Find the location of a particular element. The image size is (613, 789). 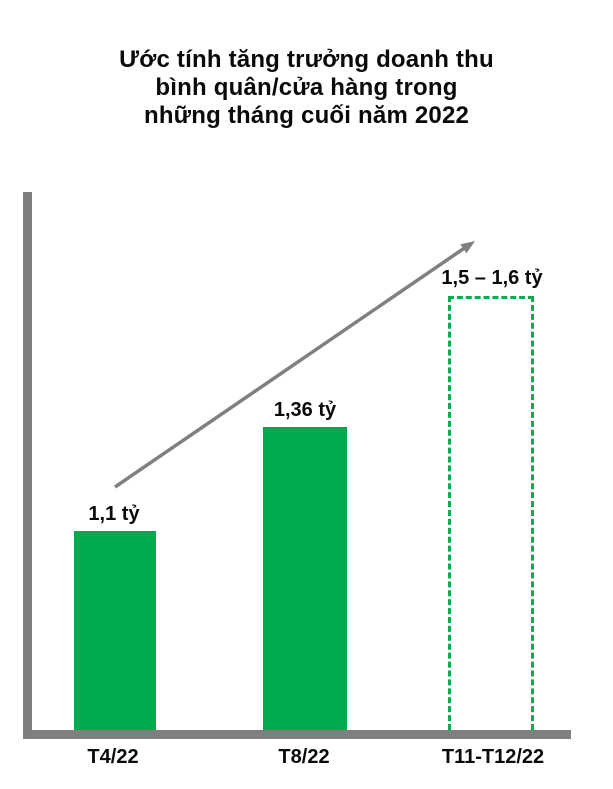

x-axis-category-label-t8-22: T8/22 is located at coordinates (304, 757).